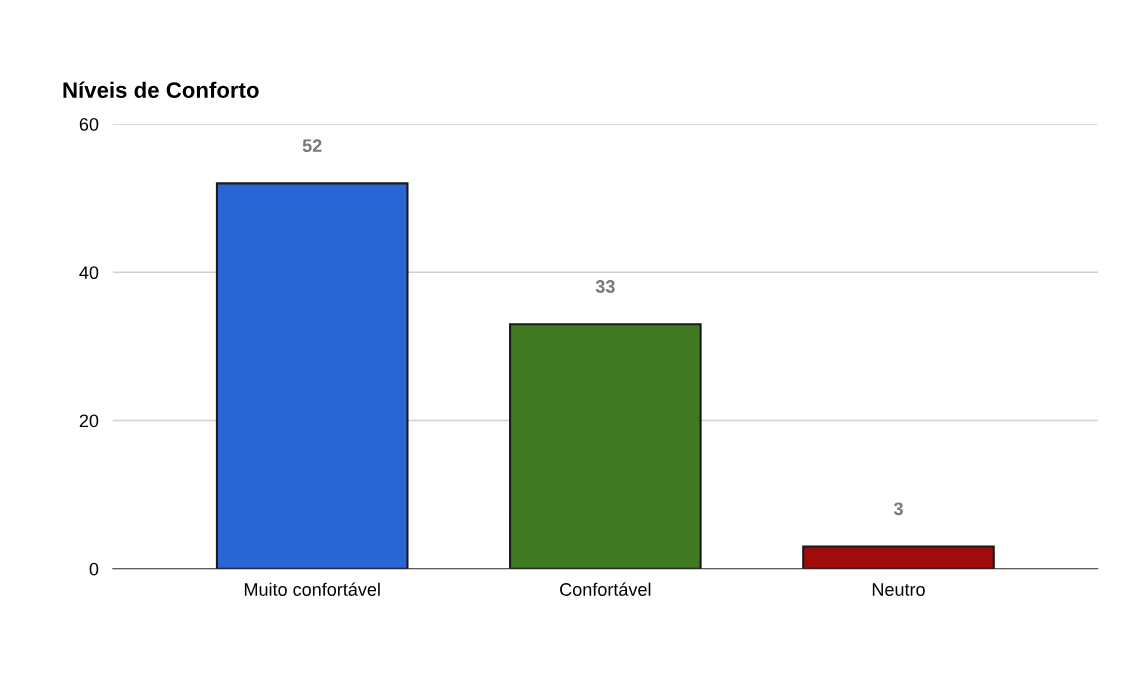  What do you see at coordinates (605, 286) in the screenshot?
I see `data-label: 33` at bounding box center [605, 286].